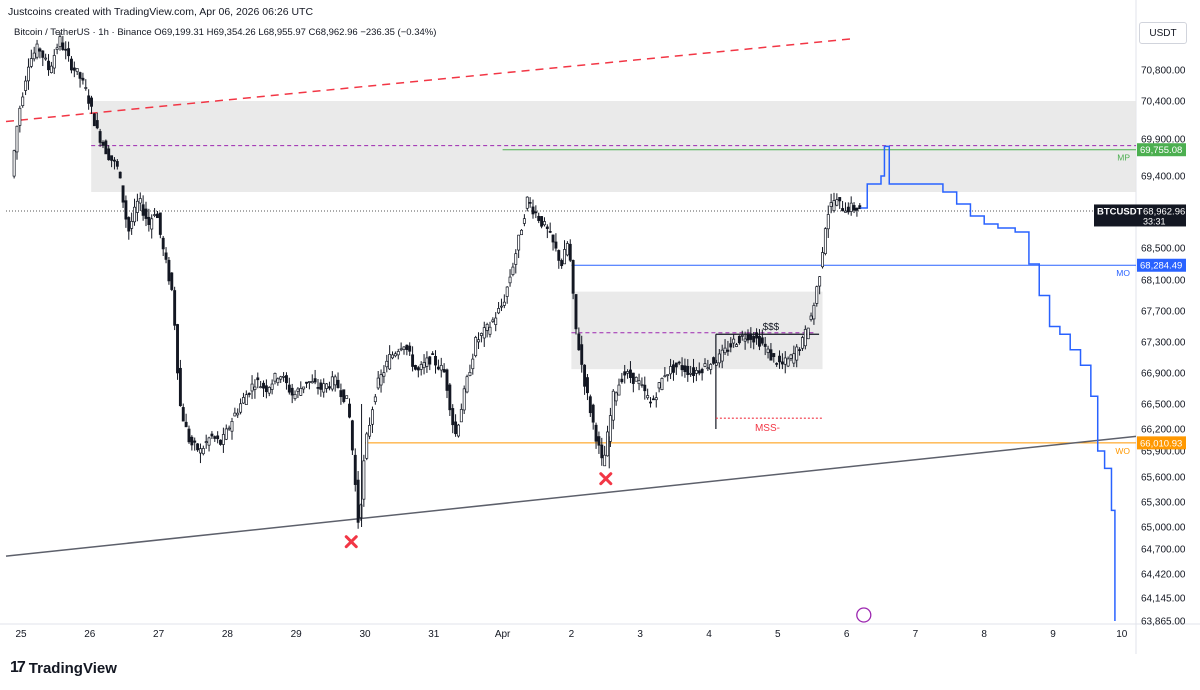  What do you see at coordinates (21, 634) in the screenshot?
I see `time-tick-label: 25` at bounding box center [21, 634].